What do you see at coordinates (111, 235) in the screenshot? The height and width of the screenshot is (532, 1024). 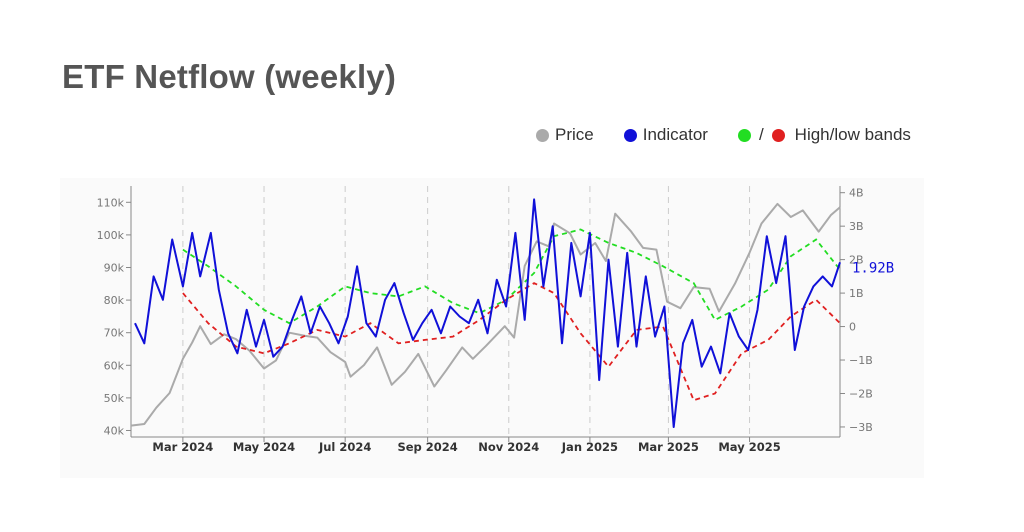 I see `y-left-tick-label-6: 100k` at bounding box center [111, 235].